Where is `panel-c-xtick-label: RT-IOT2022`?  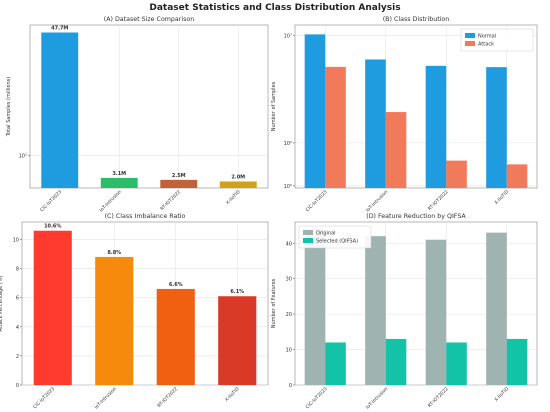
panel-c-xtick-label: RT-IOT2022 is located at coordinates (167, 397).